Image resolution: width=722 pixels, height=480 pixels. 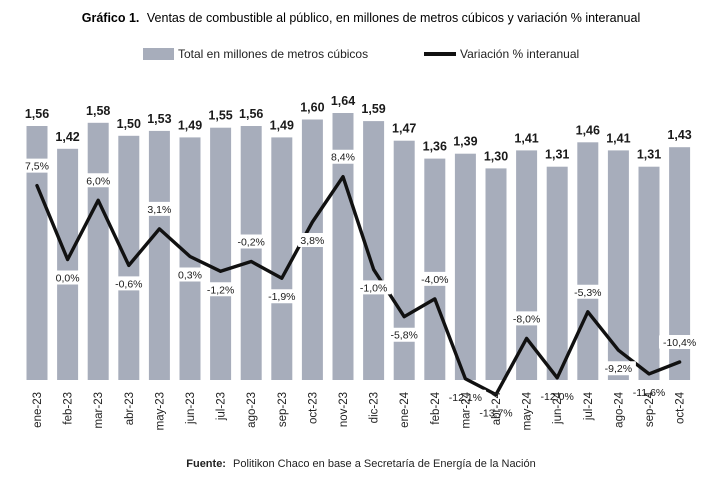 I want to click on x-tick-label: dic-23, so click(x=375, y=407).